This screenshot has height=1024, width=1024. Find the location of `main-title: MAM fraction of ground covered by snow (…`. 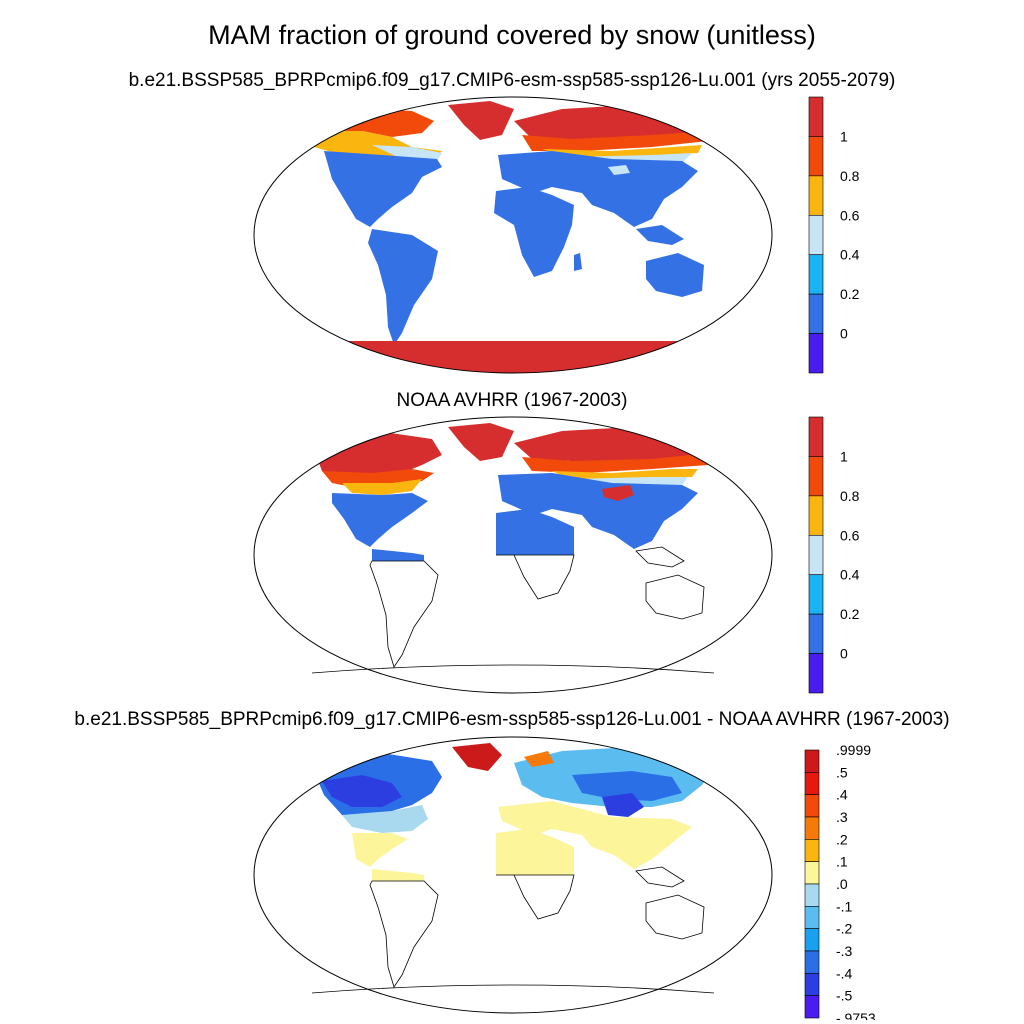

main-title: MAM fraction of ground covered by snow (… is located at coordinates (512, 35).